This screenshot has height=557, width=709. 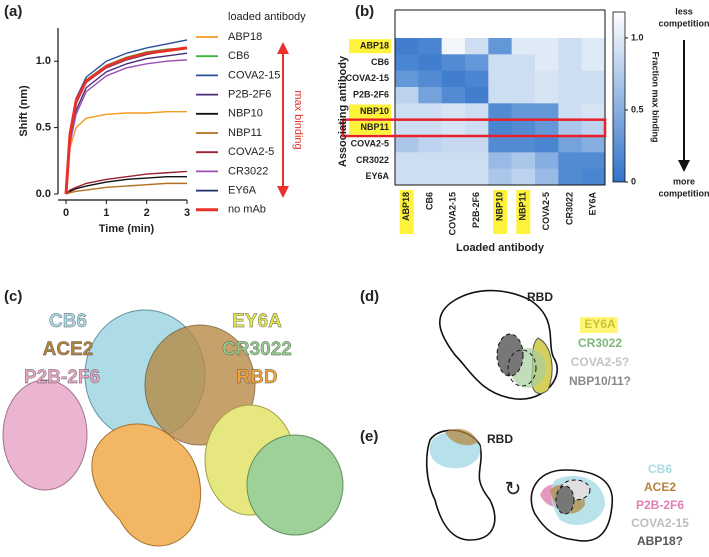 What do you see at coordinates (68, 321) in the screenshot?
I see `structure-label: CB6` at bounding box center [68, 321].